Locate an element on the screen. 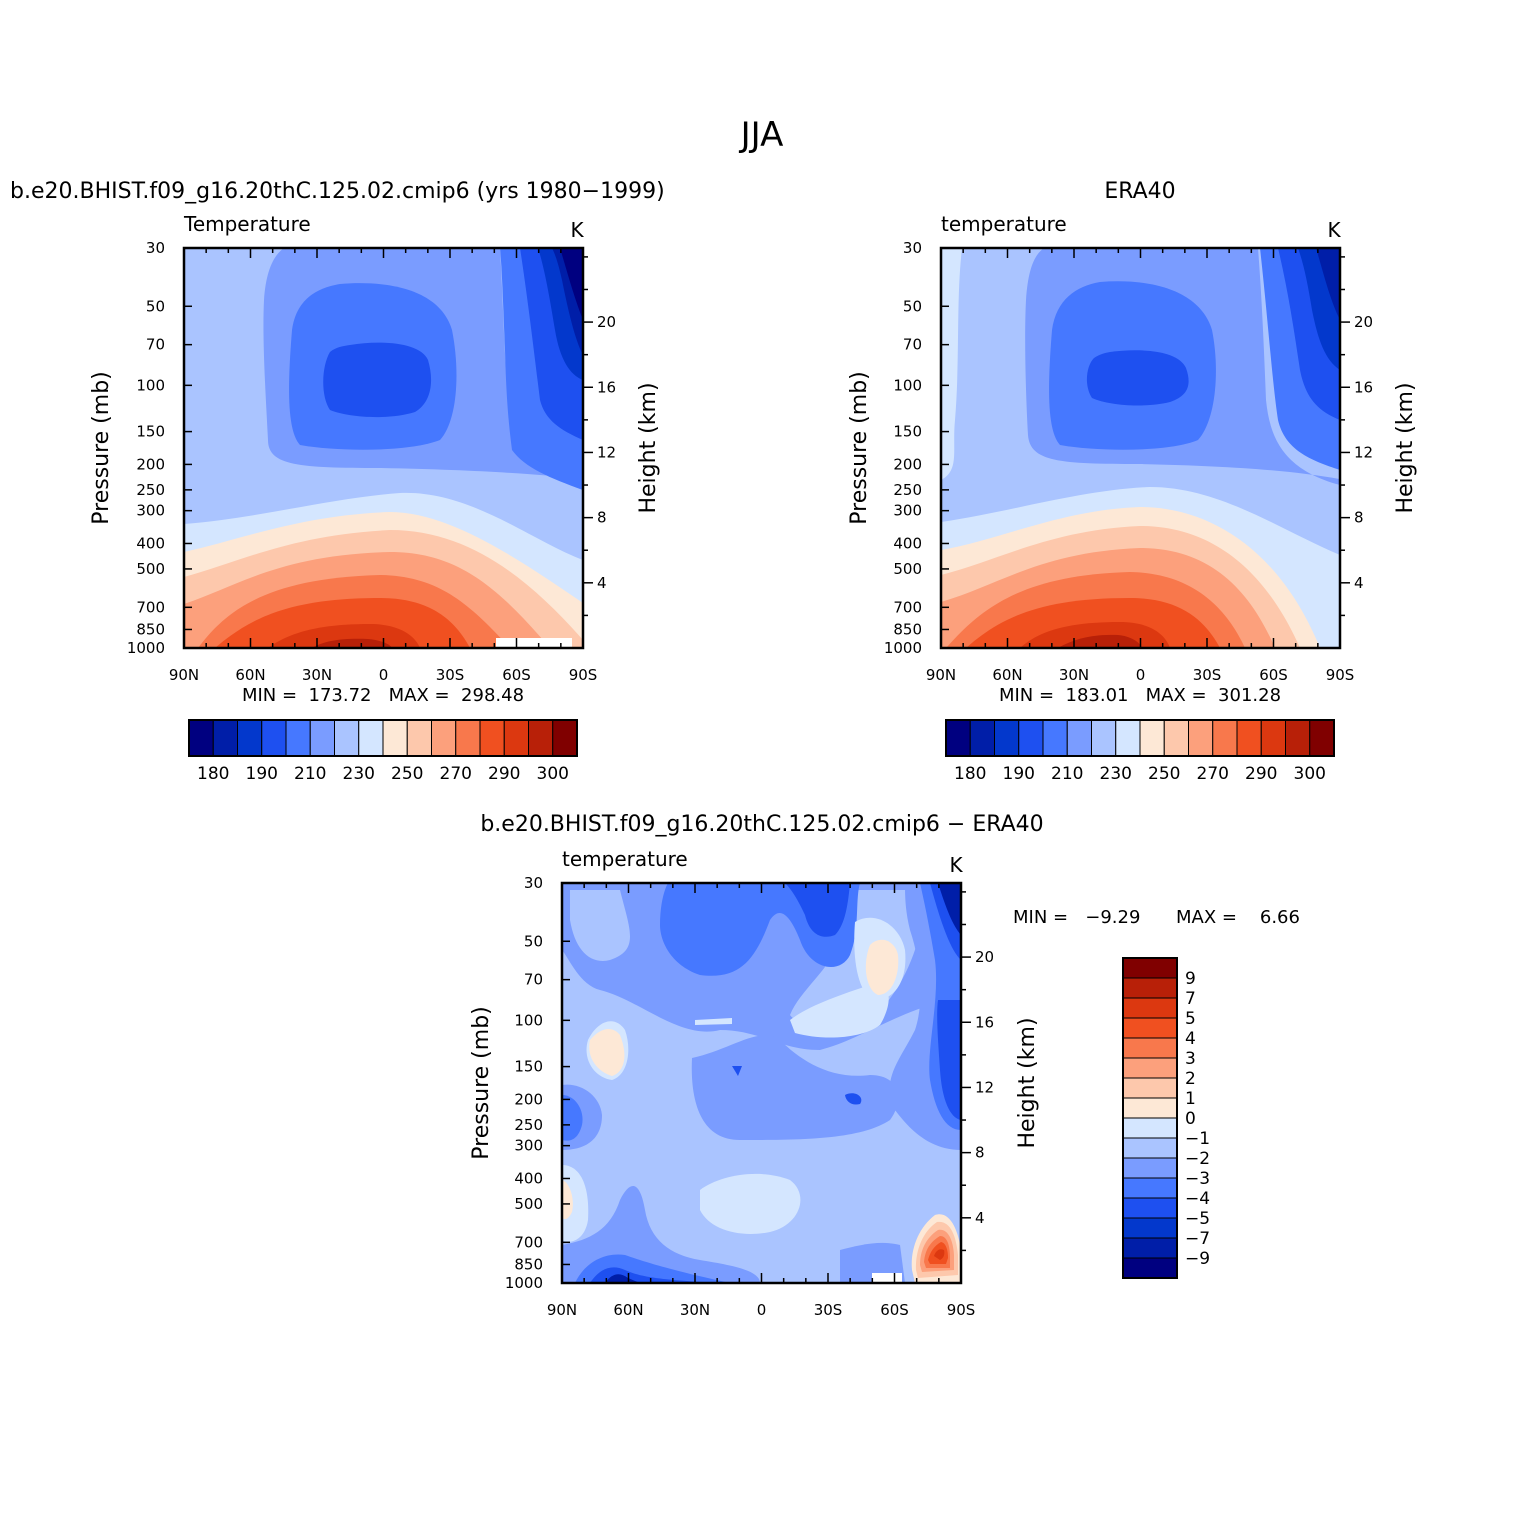 The height and width of the screenshot is (1524, 1524). diff-pos0-c is located at coordinates (567, 1200).